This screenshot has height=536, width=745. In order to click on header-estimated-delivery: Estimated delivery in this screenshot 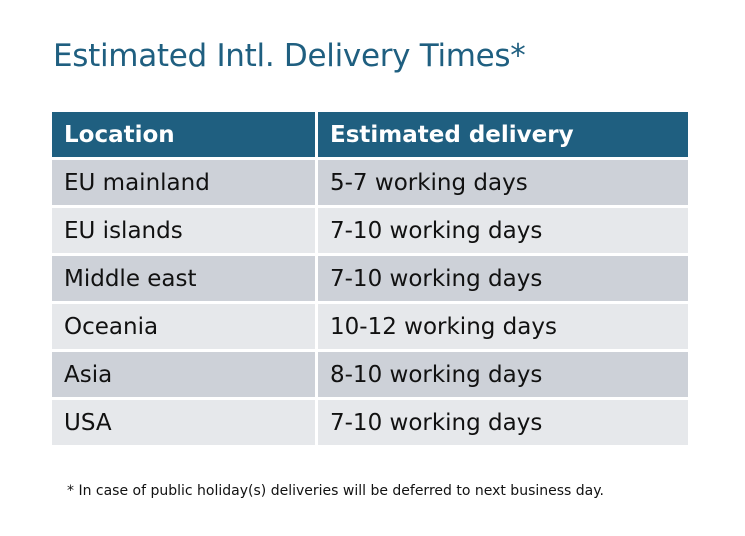, I will do `click(503, 134)`.